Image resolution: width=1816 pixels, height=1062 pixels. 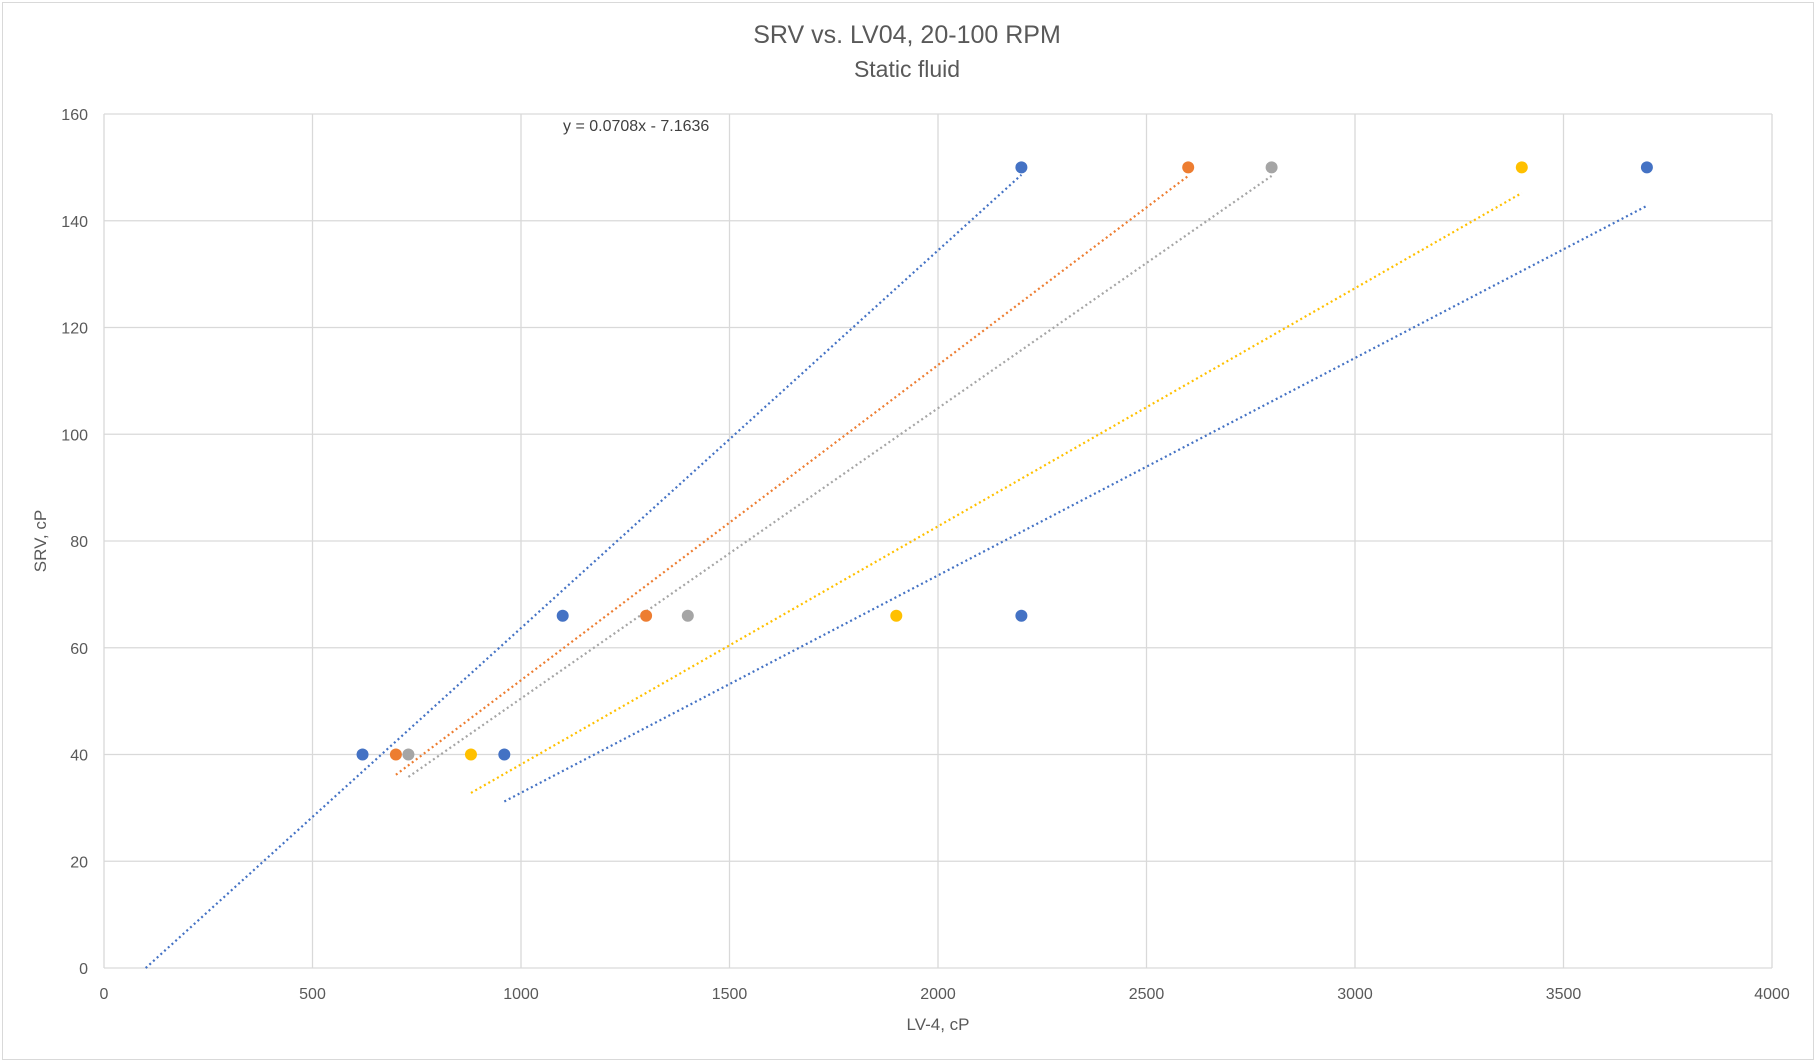 I want to click on y-tick-label: 80, so click(x=79, y=542).